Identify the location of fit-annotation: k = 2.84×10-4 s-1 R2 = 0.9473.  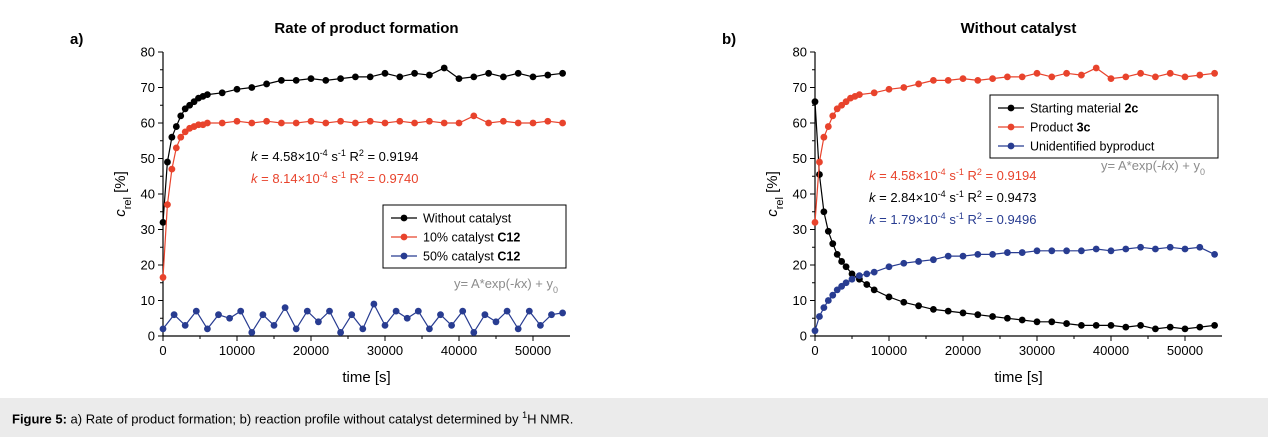
(952, 197).